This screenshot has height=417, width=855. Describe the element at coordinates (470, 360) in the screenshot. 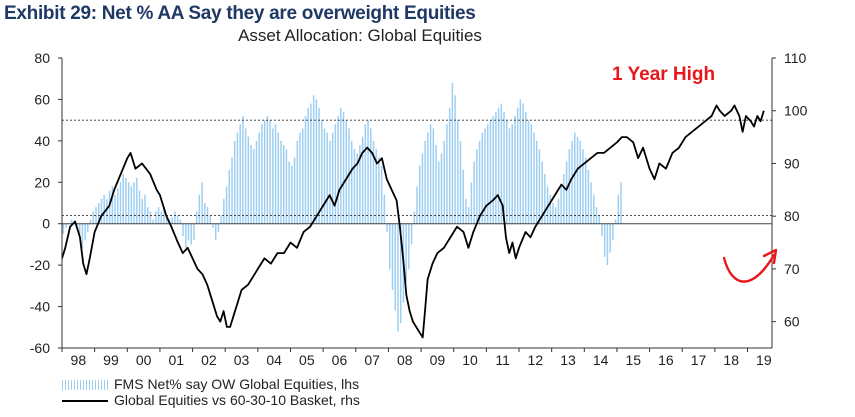

I see `x-tick-label: 10` at that location.